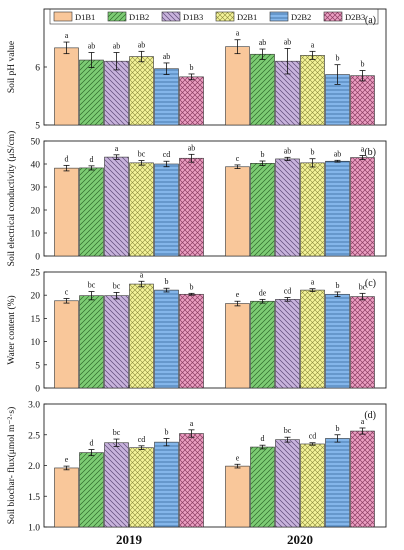 Image resolution: width=404 pixels, height=550 pixels. What do you see at coordinates (214, 16) in the screenshot?
I see `legend-frame` at bounding box center [214, 16].